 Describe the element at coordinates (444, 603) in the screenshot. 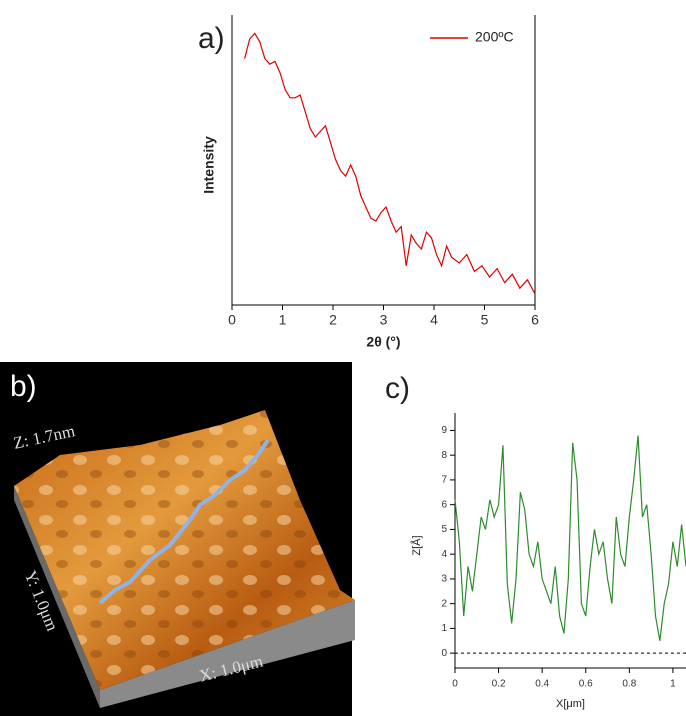

I see `y-tick-label: 2` at that location.